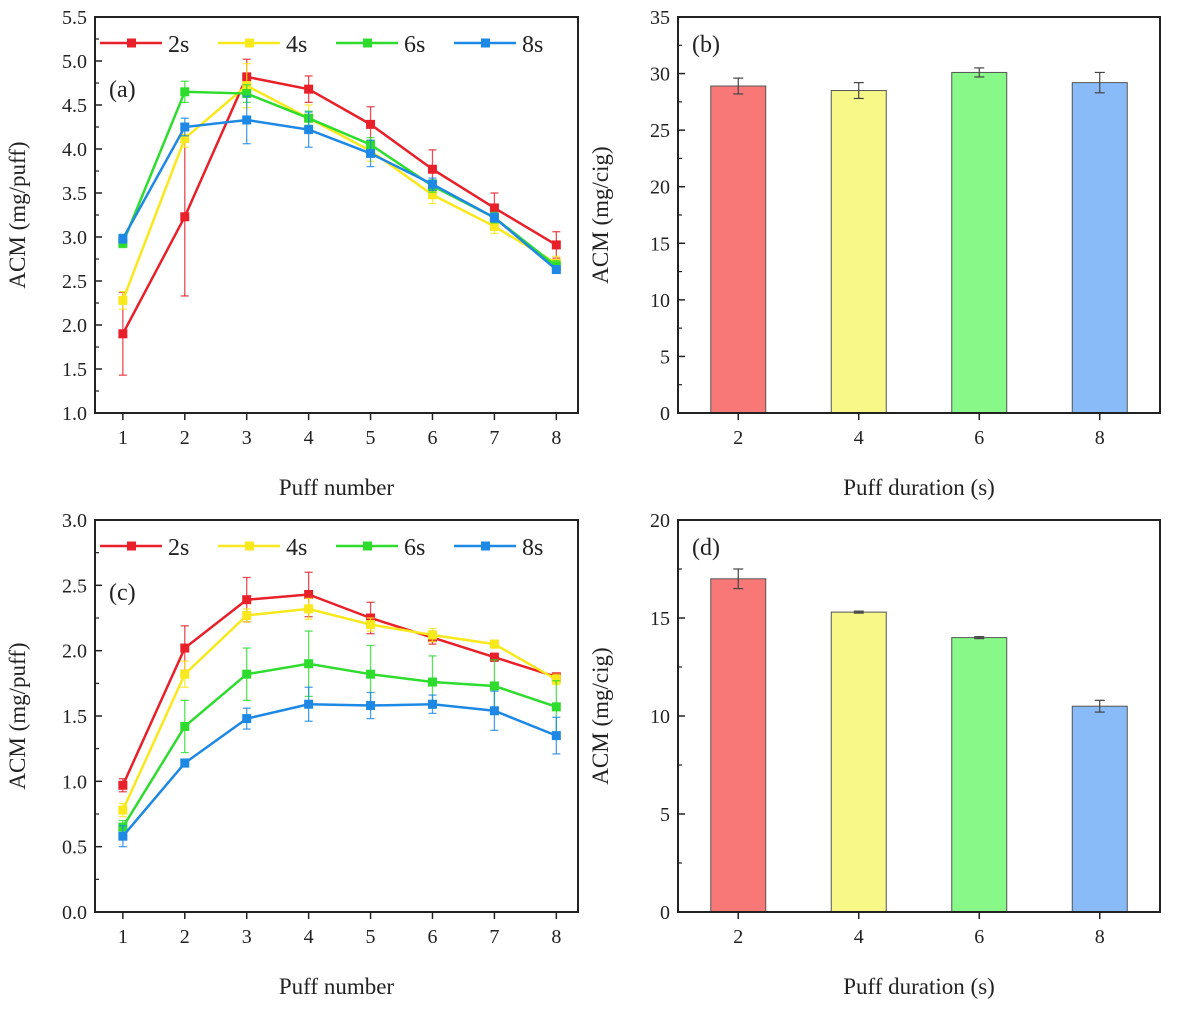 The height and width of the screenshot is (1013, 1178). I want to click on y-tick-label: 0, so click(665, 913).